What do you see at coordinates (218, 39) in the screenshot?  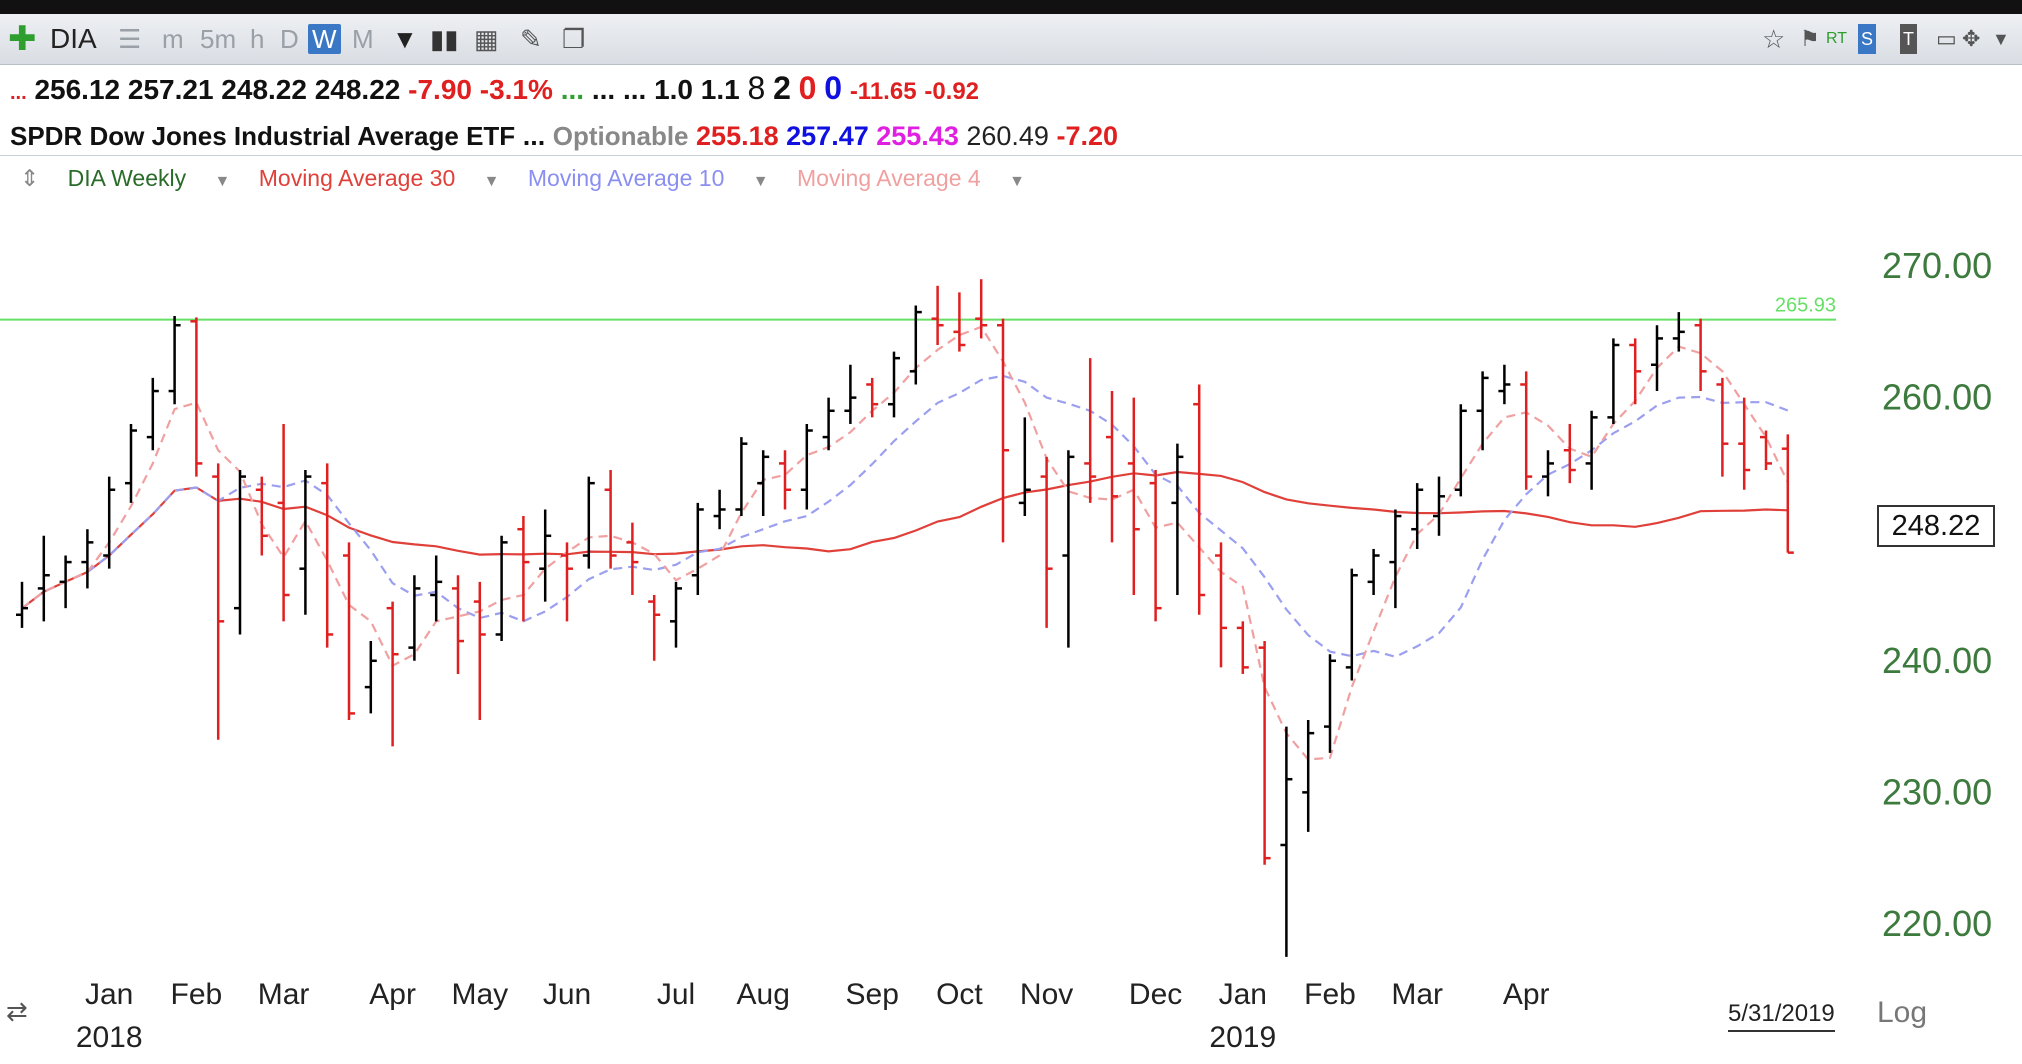 I see `timeframe-5m: 5m` at bounding box center [218, 39].